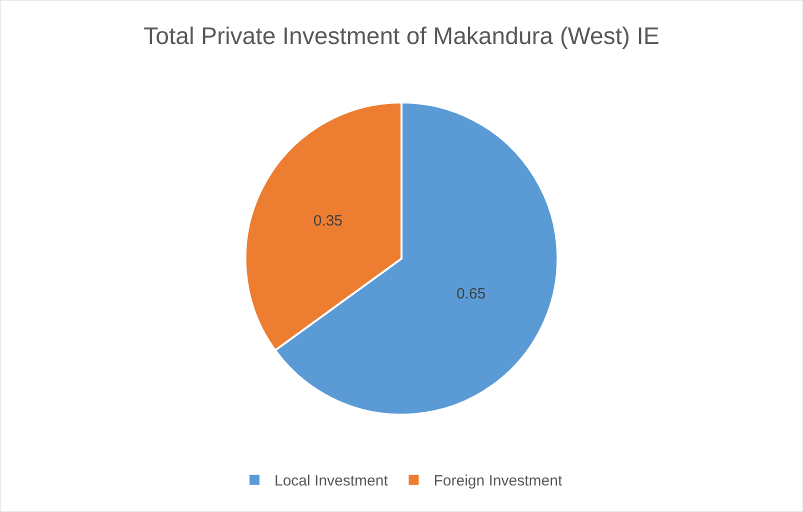 The width and height of the screenshot is (803, 512). What do you see at coordinates (471, 294) in the screenshot?
I see `data-label: 0.65` at bounding box center [471, 294].